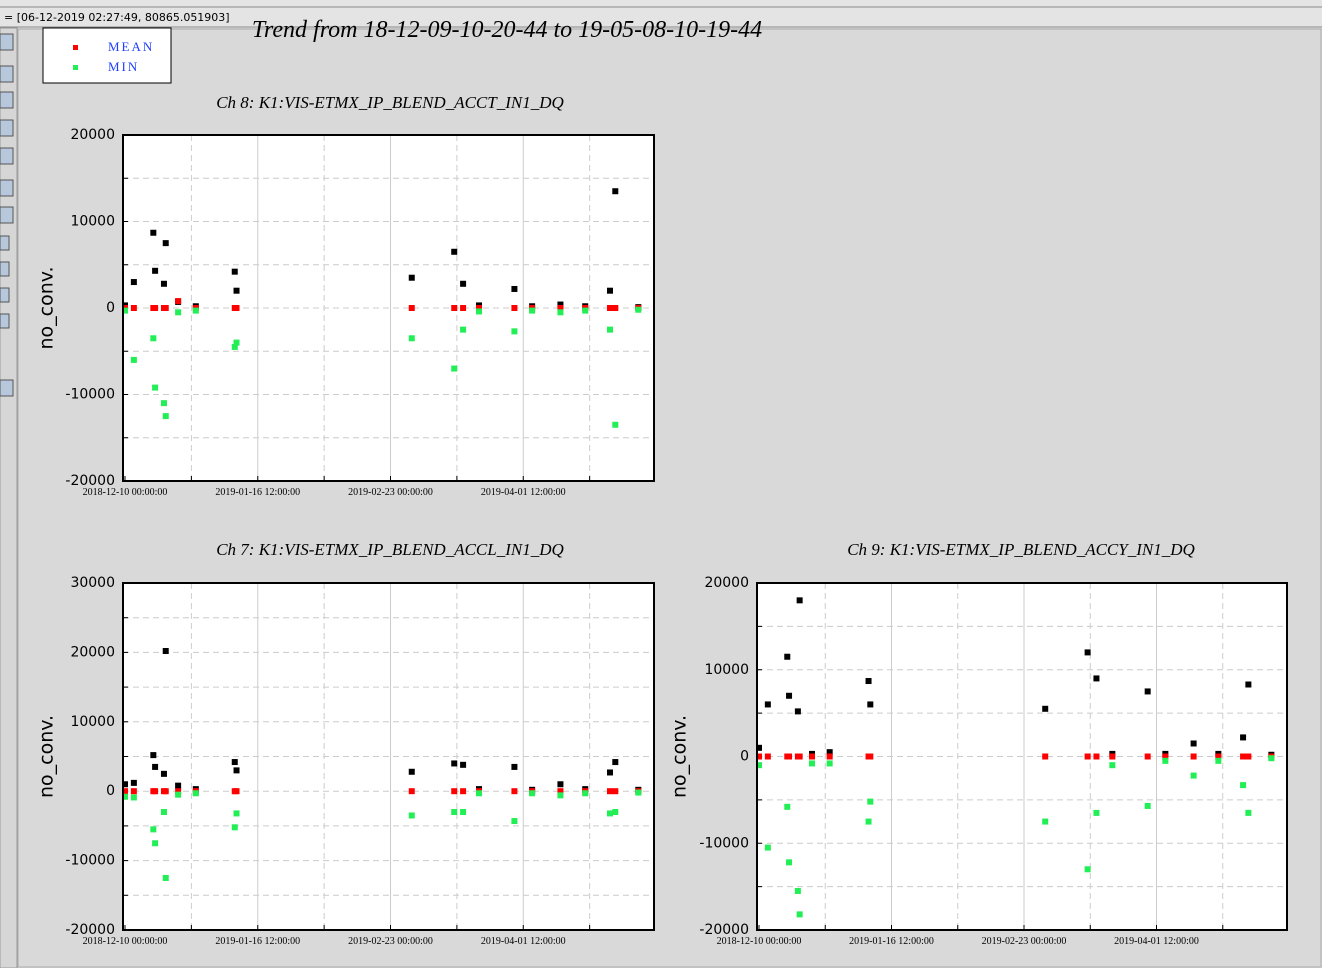  Describe the element at coordinates (390, 549) in the screenshot. I see `chart-title: Ch 7: K1:VIS-ETMX_IP_BLEND_ACCL_IN1_DQ` at that location.